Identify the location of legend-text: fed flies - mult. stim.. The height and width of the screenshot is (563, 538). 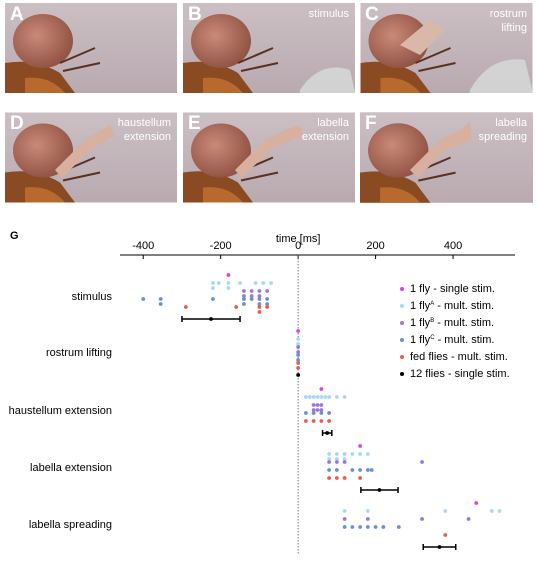
(459, 357).